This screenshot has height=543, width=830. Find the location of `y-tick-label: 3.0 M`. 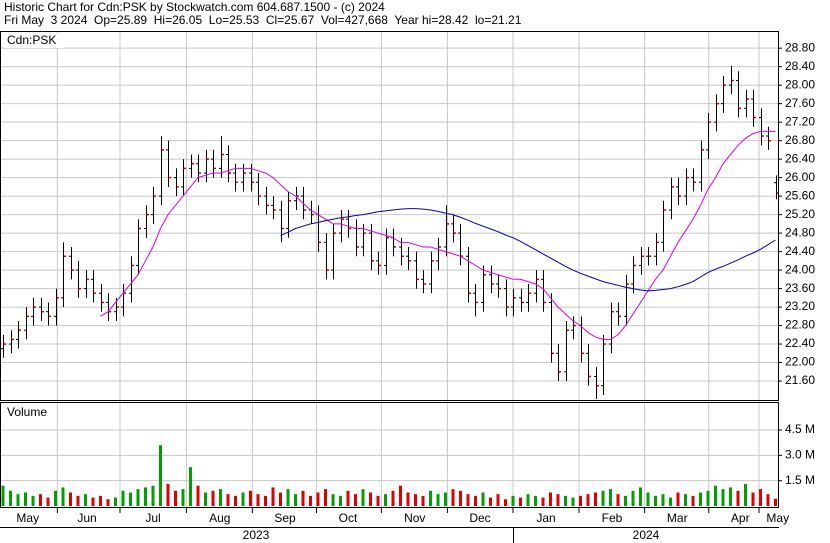

y-tick-label: 3.0 M is located at coordinates (800, 455).